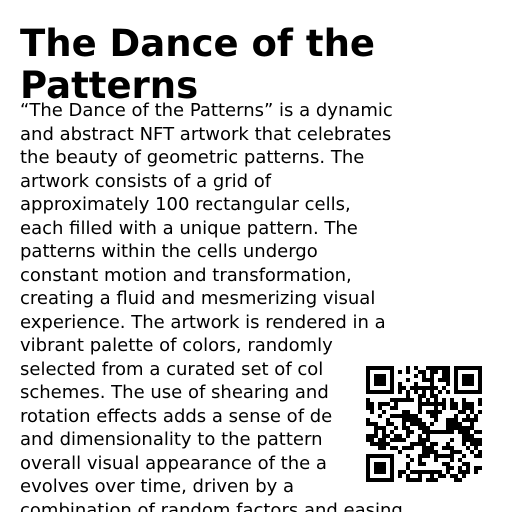 This screenshot has height=512, width=512. What do you see at coordinates (192, 157) in the screenshot?
I see `description-line: the beauty of geometric patterns. The` at bounding box center [192, 157].